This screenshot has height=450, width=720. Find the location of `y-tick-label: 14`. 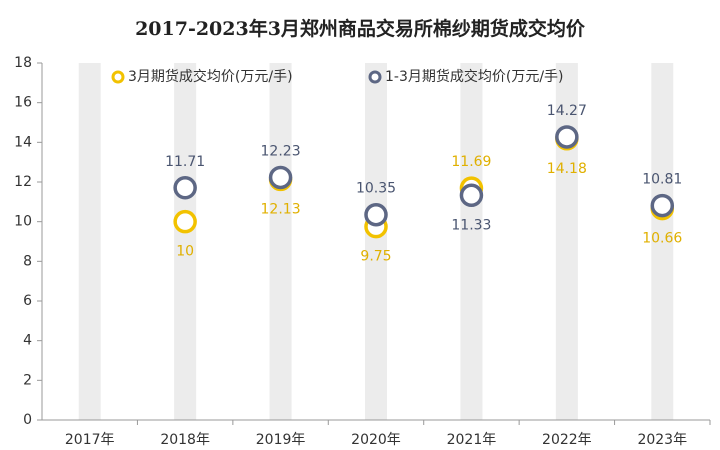

y-tick-label: 14 is located at coordinates (23, 142).